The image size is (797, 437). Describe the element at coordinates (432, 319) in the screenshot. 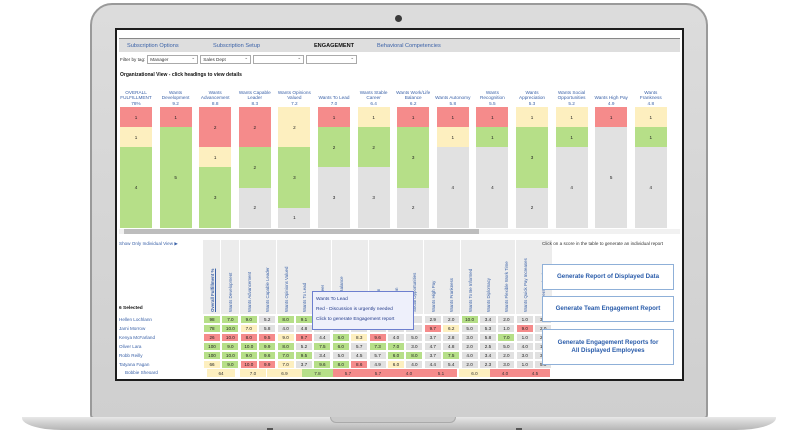

I see `score-cell: 2.9` at that location.